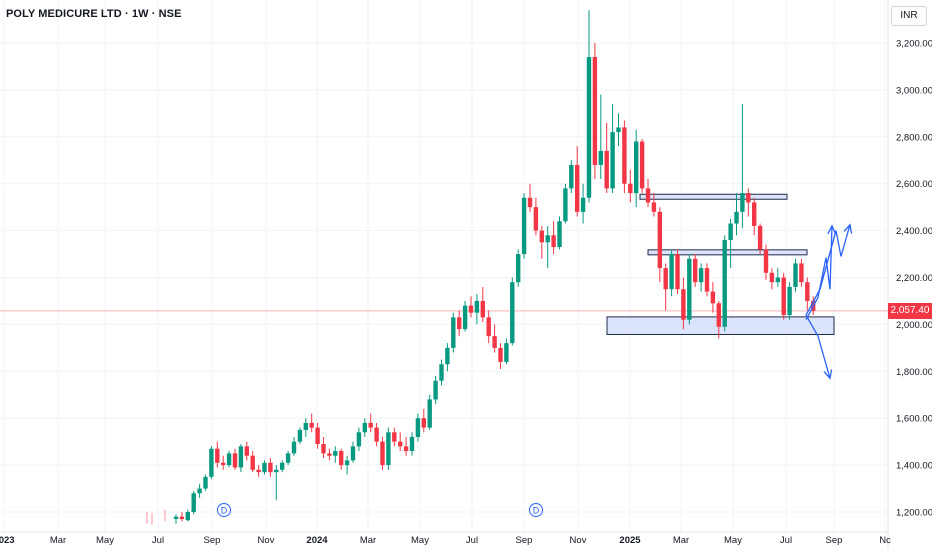 The image size is (932, 550). What do you see at coordinates (630, 540) in the screenshot?
I see `x-tick-12: 2025` at bounding box center [630, 540].